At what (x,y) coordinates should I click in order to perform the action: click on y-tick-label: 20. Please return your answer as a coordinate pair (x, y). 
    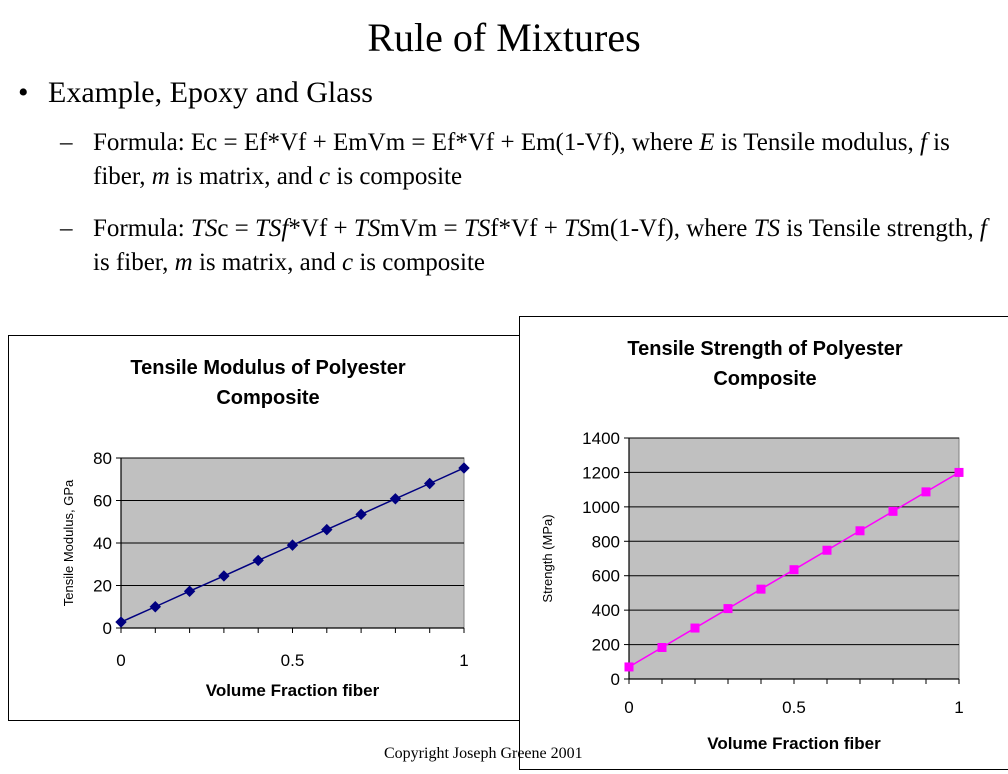
    Looking at the image, I should click on (102, 586).